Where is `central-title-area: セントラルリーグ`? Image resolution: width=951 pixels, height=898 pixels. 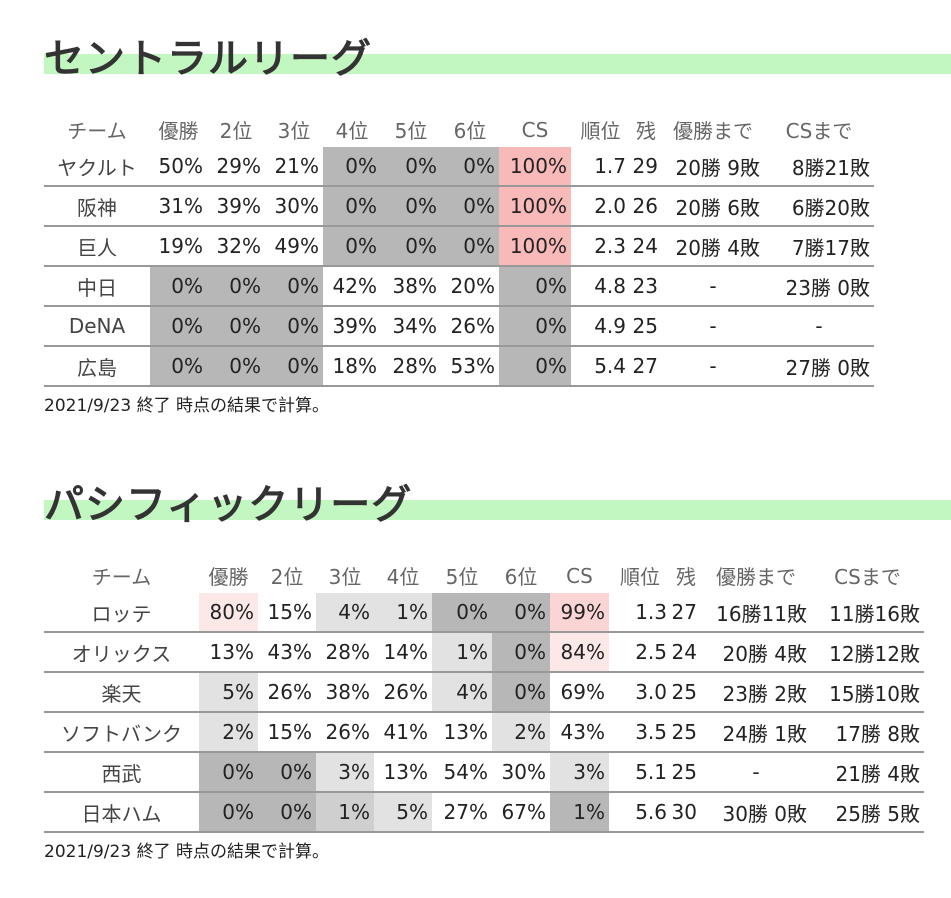
central-title-area: セントラルリーグ is located at coordinates (497, 58).